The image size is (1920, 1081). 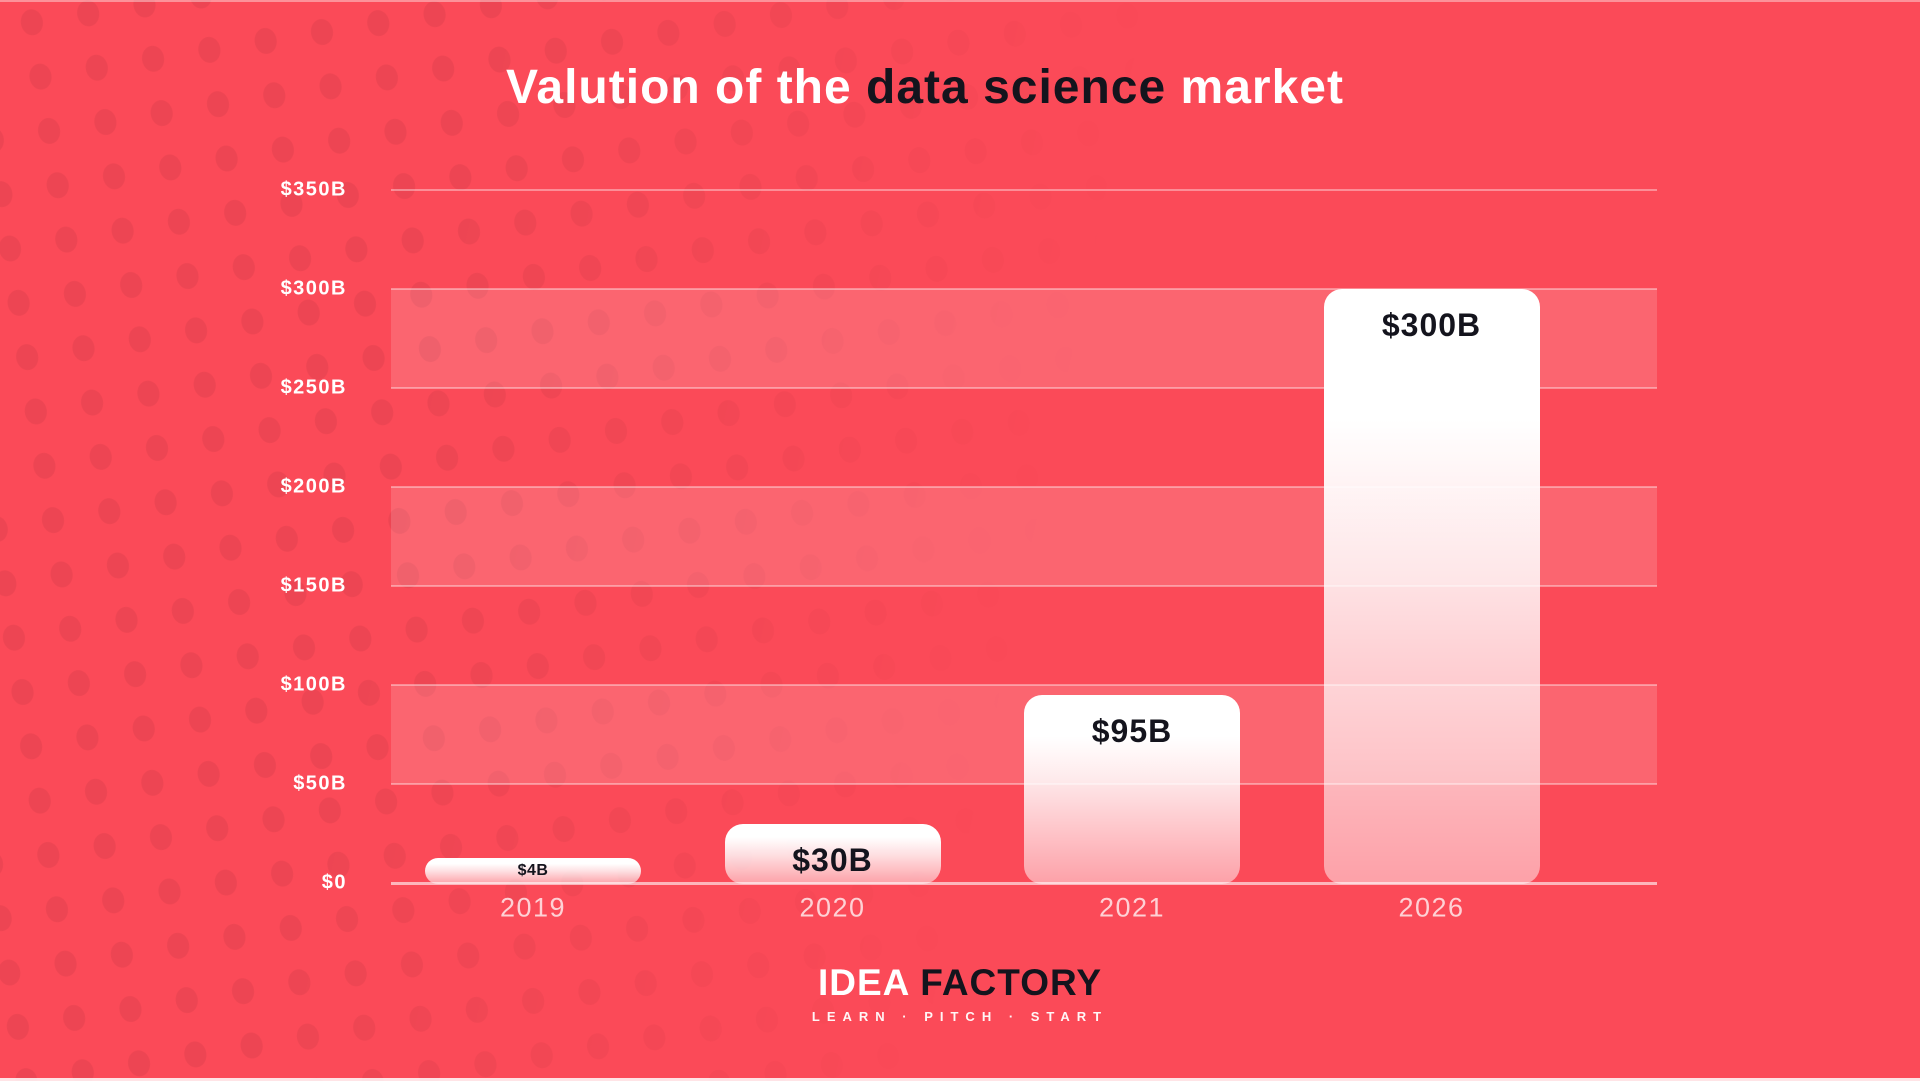 I want to click on x-axis-tick-label: 2020, so click(x=832, y=907).